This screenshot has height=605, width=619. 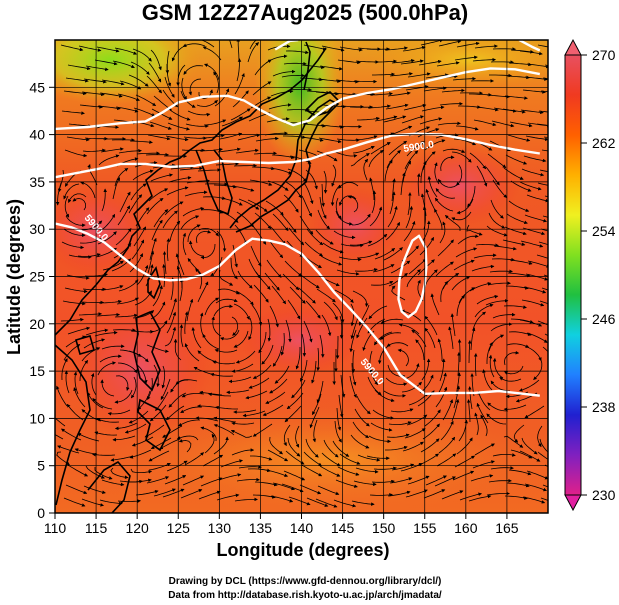 I want to click on colorbar-tick-label: 262, so click(x=604, y=143).